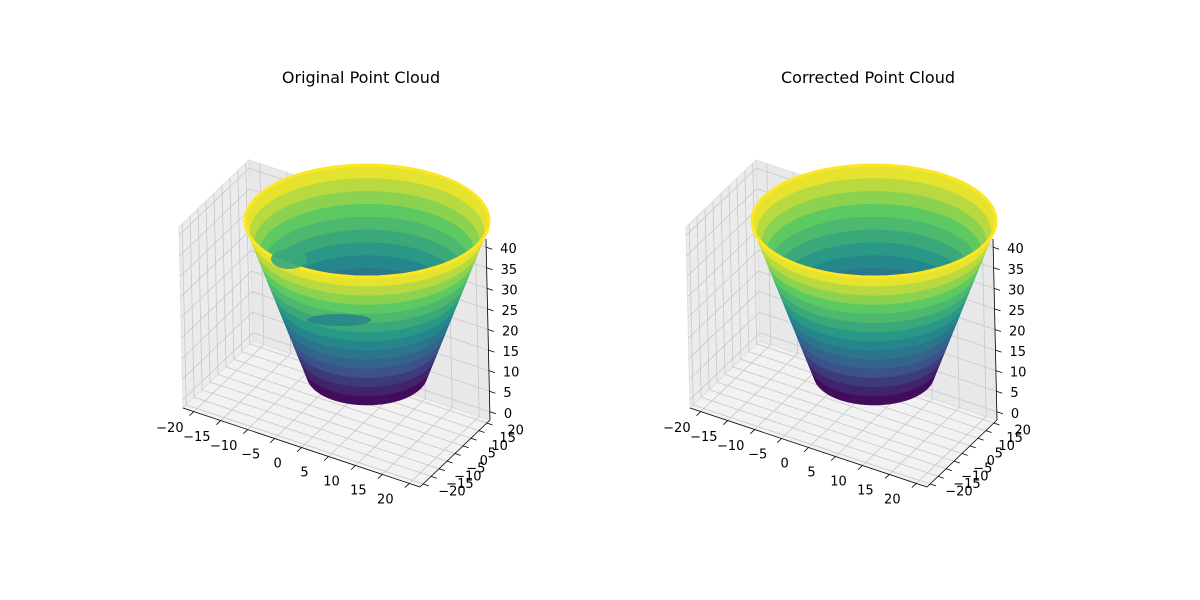  I want to click on y-tick-label: −10, so click(467, 476).